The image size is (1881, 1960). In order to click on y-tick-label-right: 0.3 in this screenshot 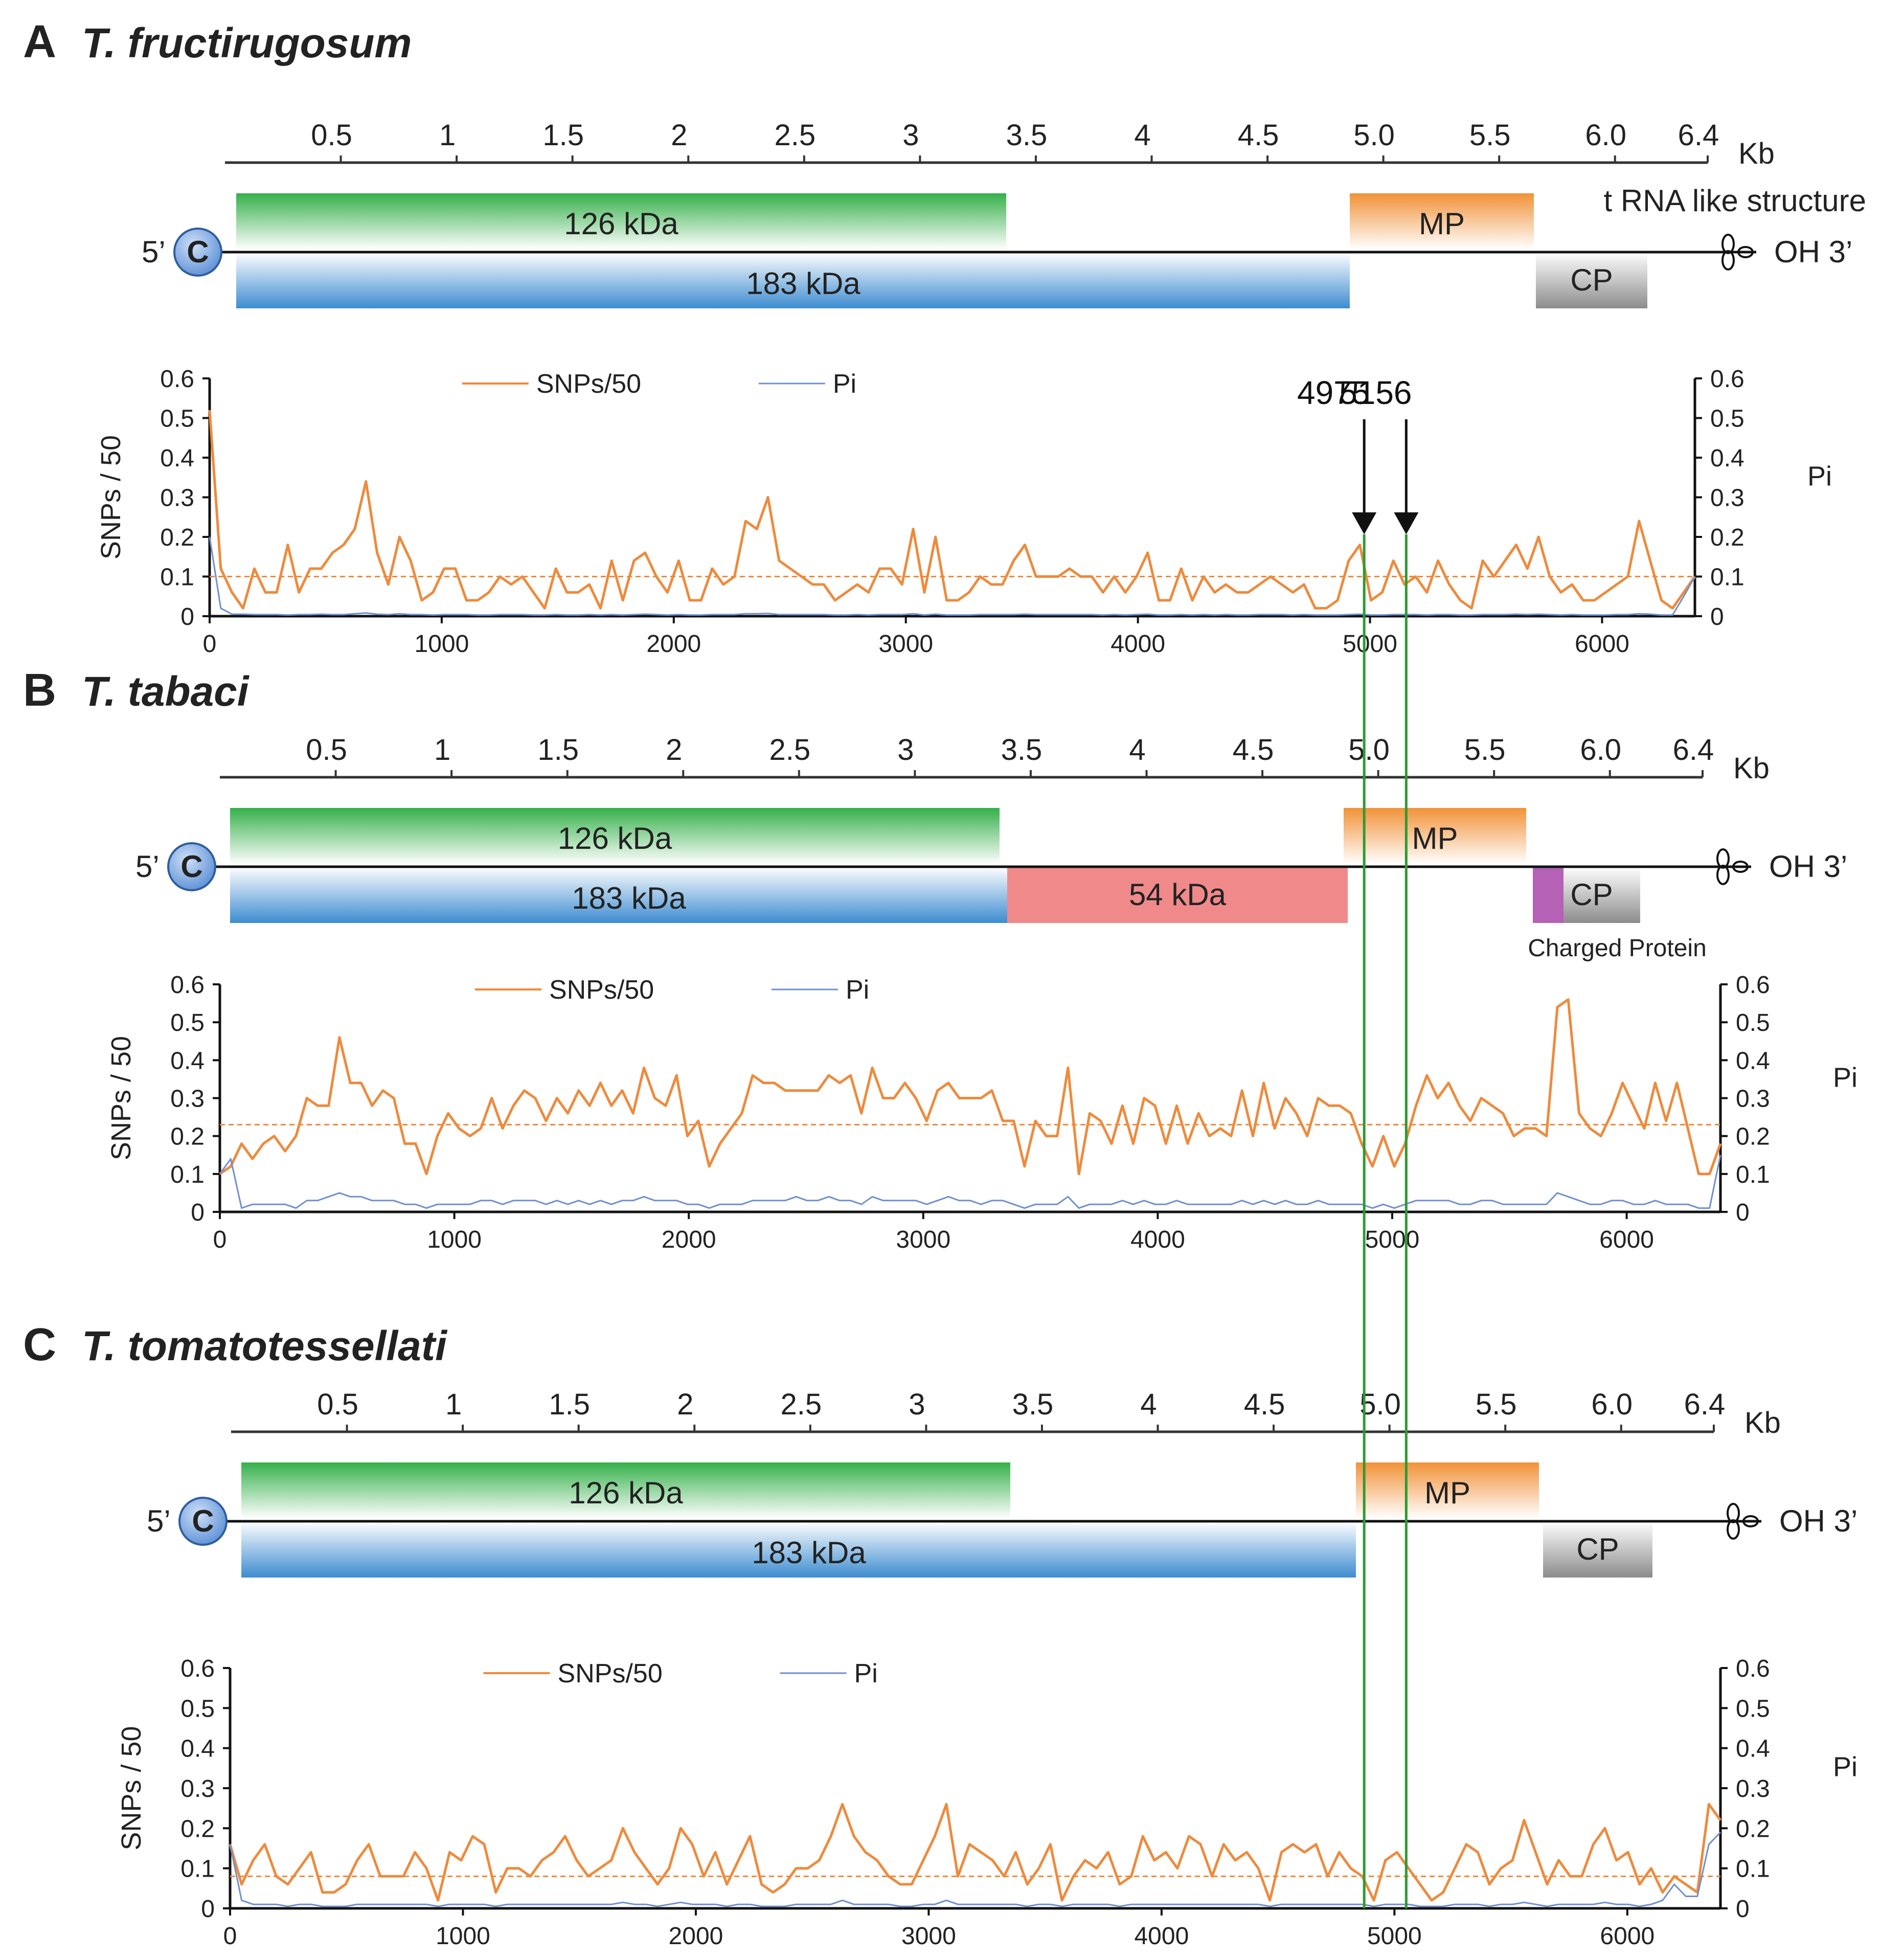, I will do `click(1727, 498)`.